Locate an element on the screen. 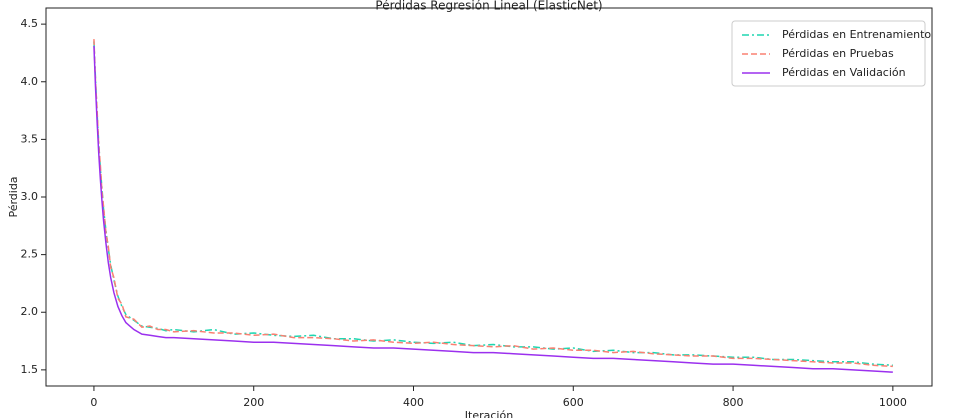 This screenshot has width=957, height=418. y-tick-label: 2.0 is located at coordinates (30, 311).